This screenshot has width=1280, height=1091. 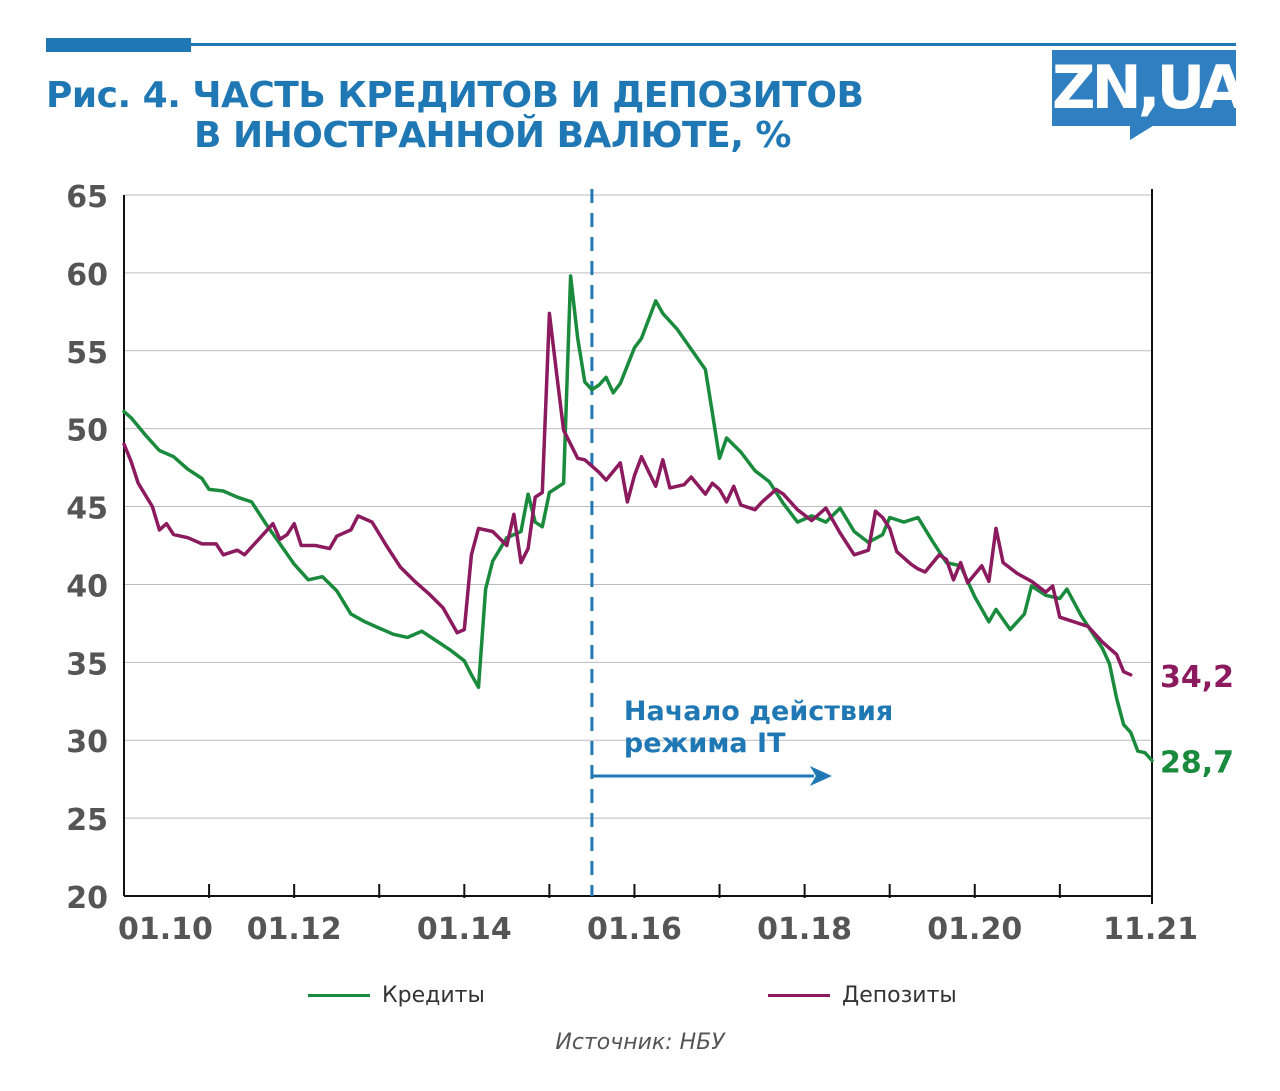 I want to click on y-tick-label-40: 40, so click(x=87, y=586).